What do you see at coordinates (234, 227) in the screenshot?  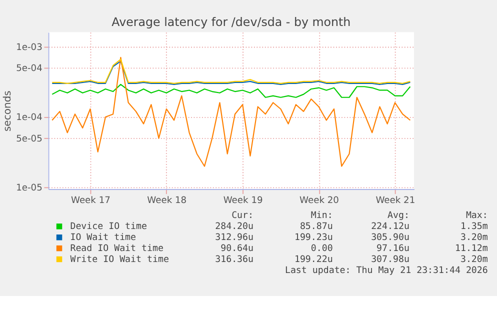 I see `text: 284.20u` at bounding box center [234, 227].